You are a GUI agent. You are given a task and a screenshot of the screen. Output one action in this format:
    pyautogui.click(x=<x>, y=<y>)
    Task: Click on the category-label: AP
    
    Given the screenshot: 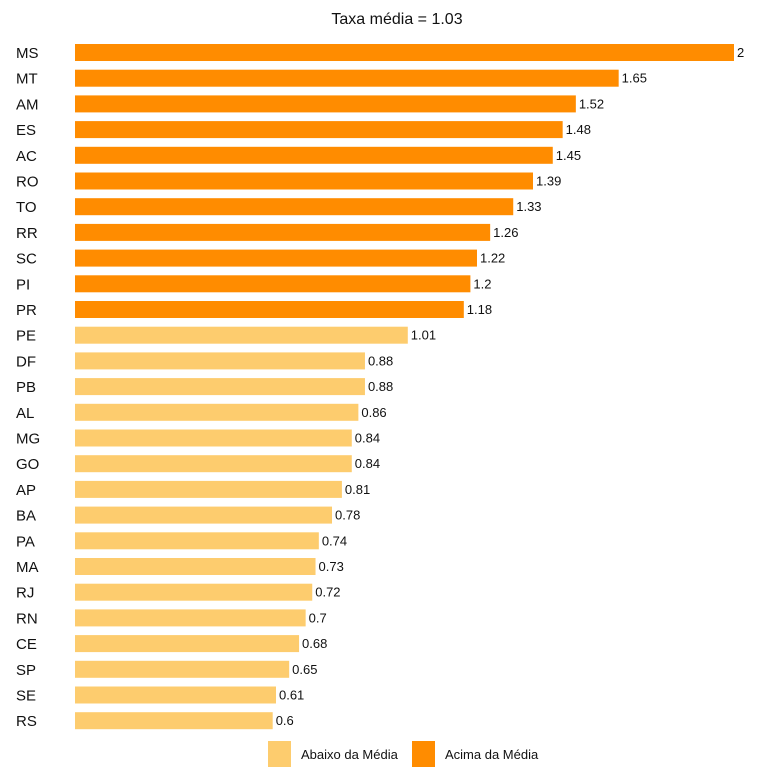 What is the action you would take?
    pyautogui.click(x=26, y=490)
    